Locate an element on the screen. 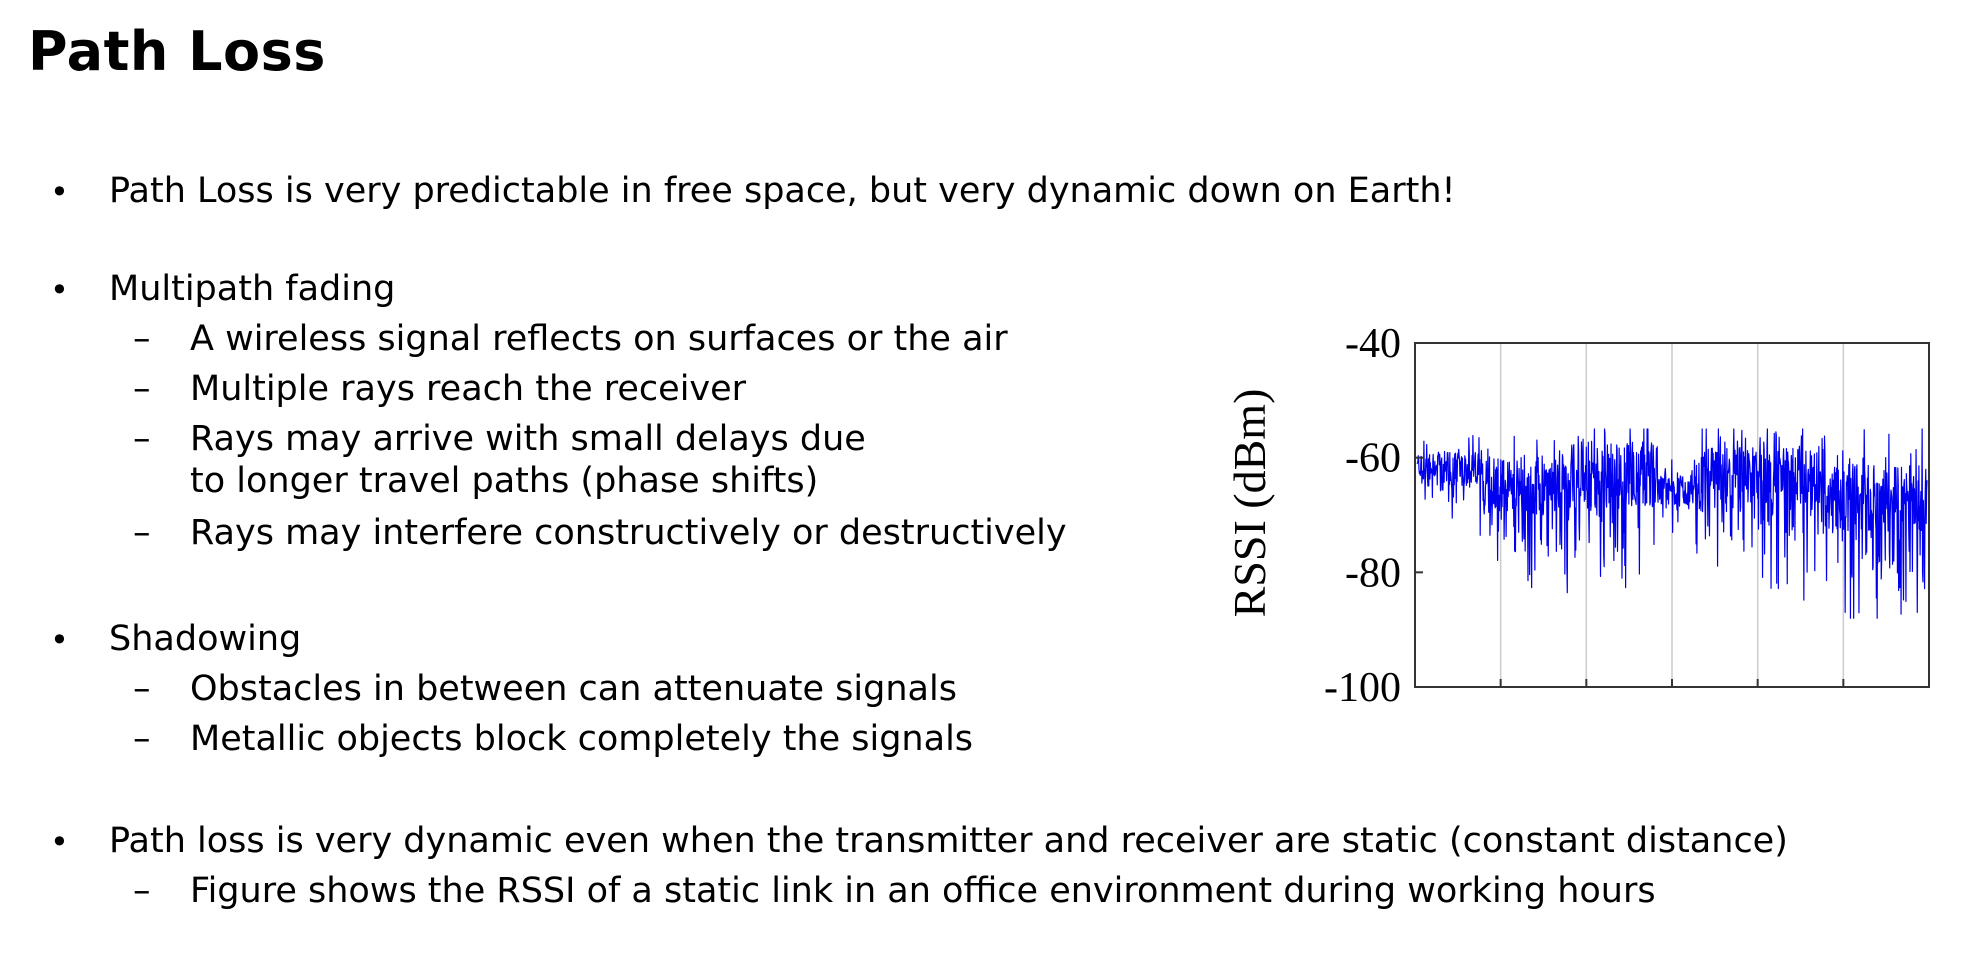  sub-bullet-text-continued: to longer travel paths (phase shifts) is located at coordinates (504, 481).